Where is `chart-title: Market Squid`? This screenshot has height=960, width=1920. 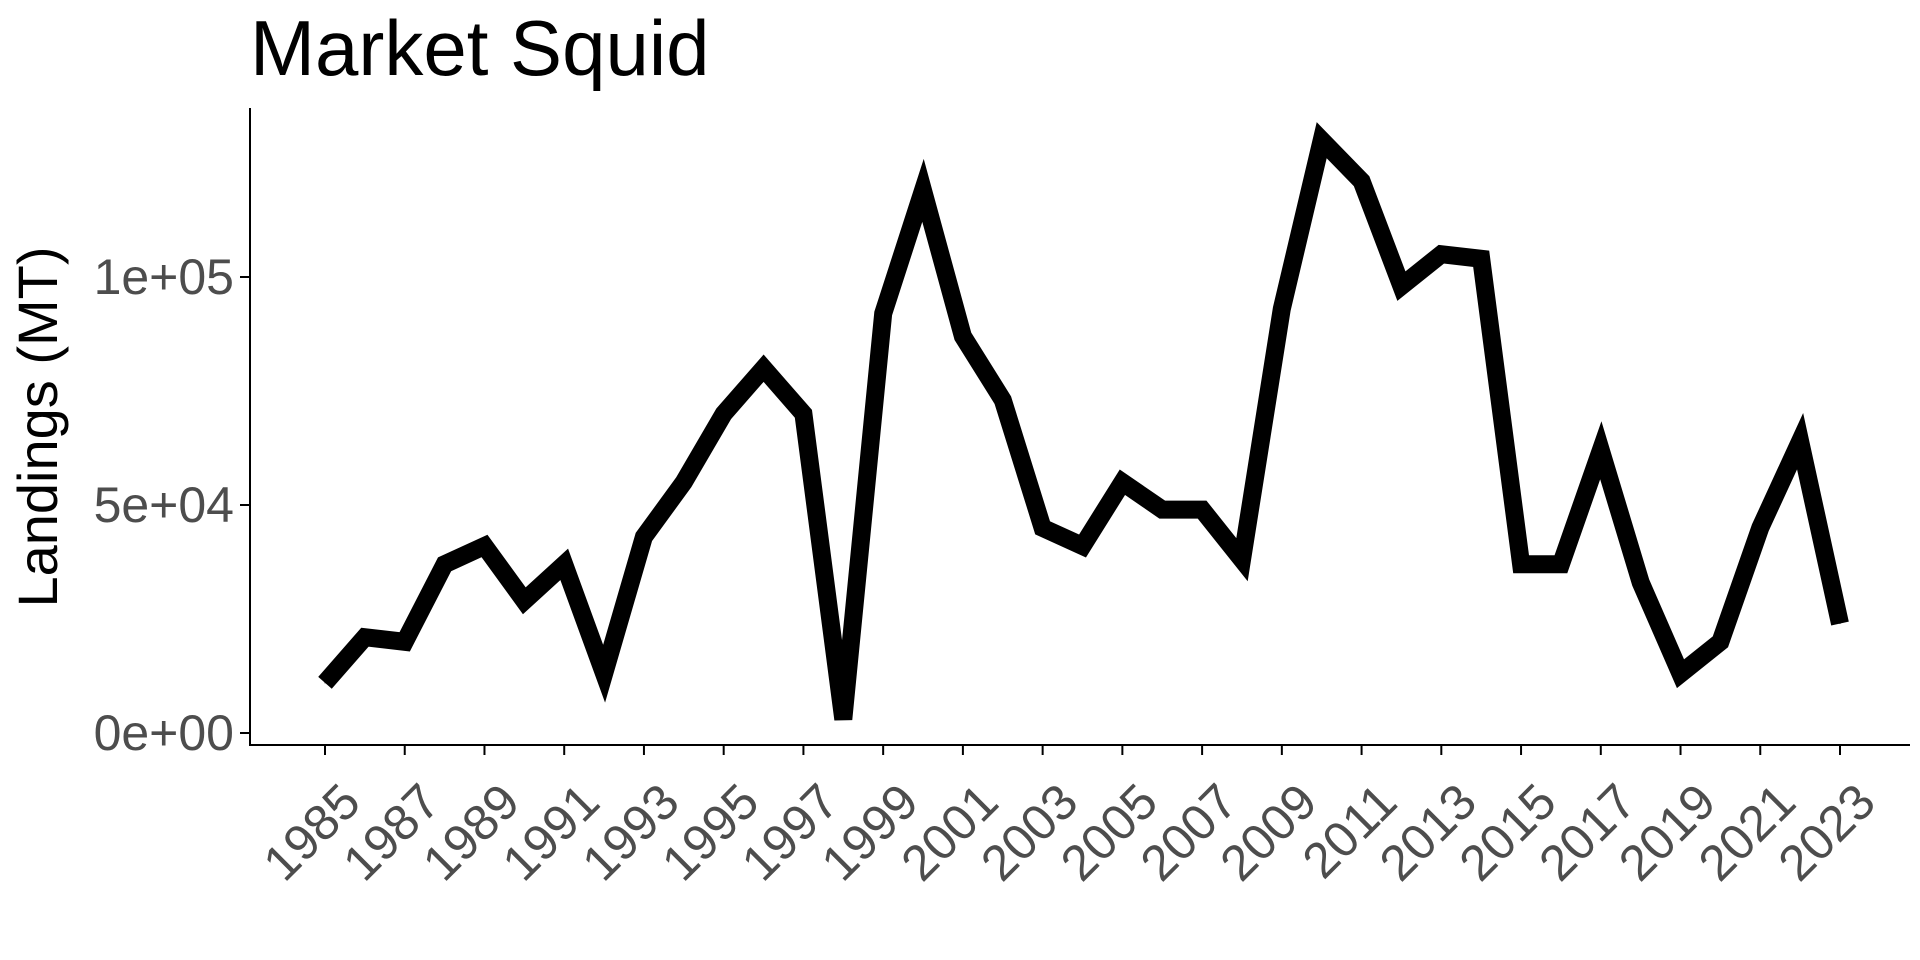 chart-title: Market Squid is located at coordinates (480, 48).